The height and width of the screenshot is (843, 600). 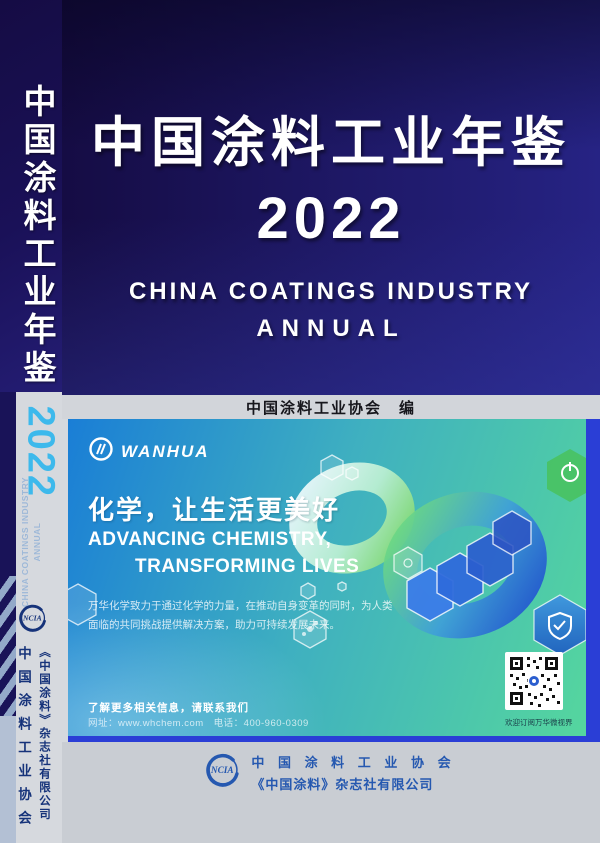 I want to click on cover-title: 中国涂料工业年鉴, so click(x=331, y=143).